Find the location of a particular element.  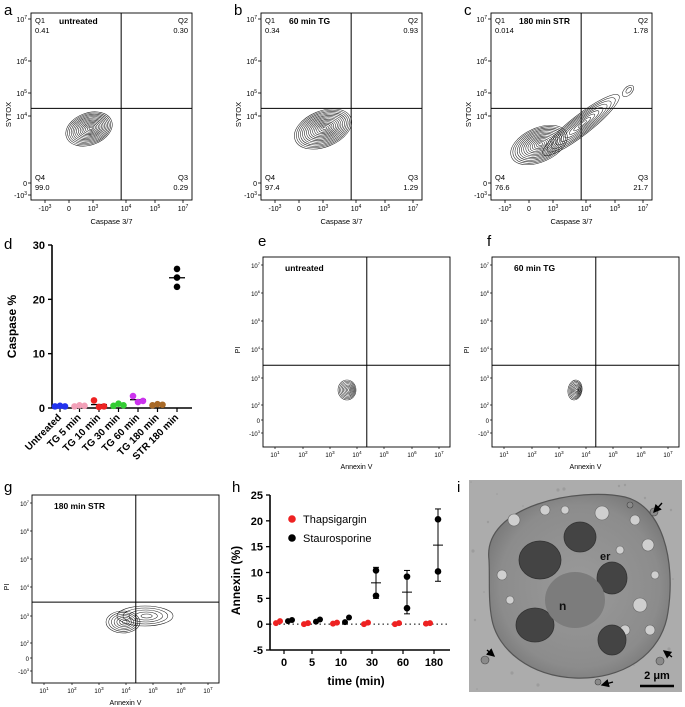

legend-label: Staurosporine is located at coordinates (337, 539).